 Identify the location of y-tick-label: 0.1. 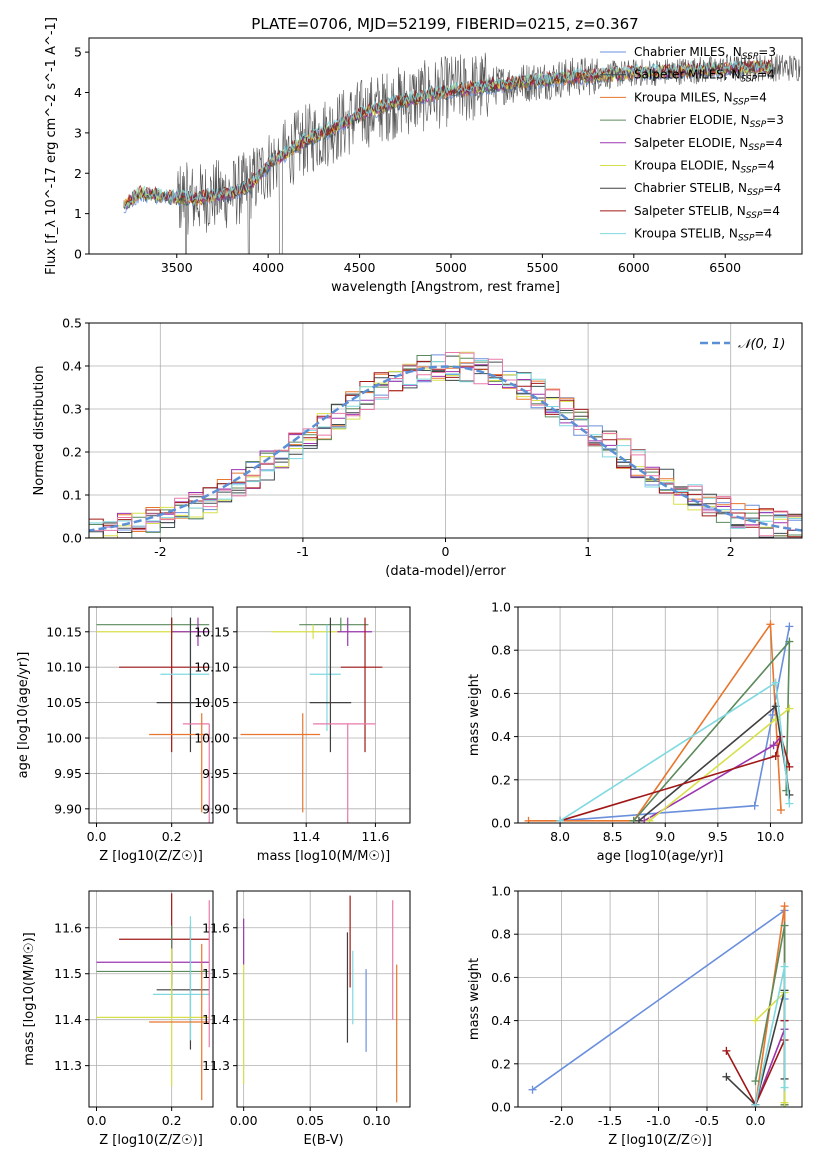
(72, 495).